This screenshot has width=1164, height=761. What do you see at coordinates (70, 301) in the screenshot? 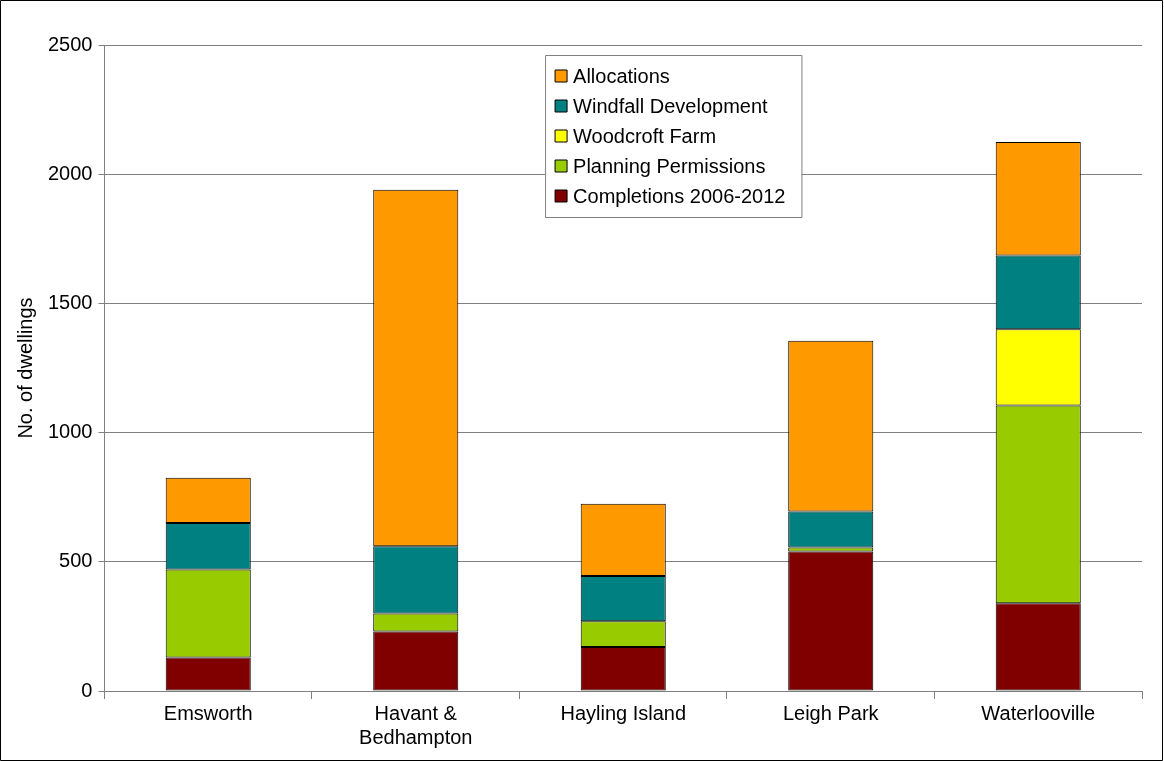
I see `y-tick-label: 1500` at bounding box center [70, 301].